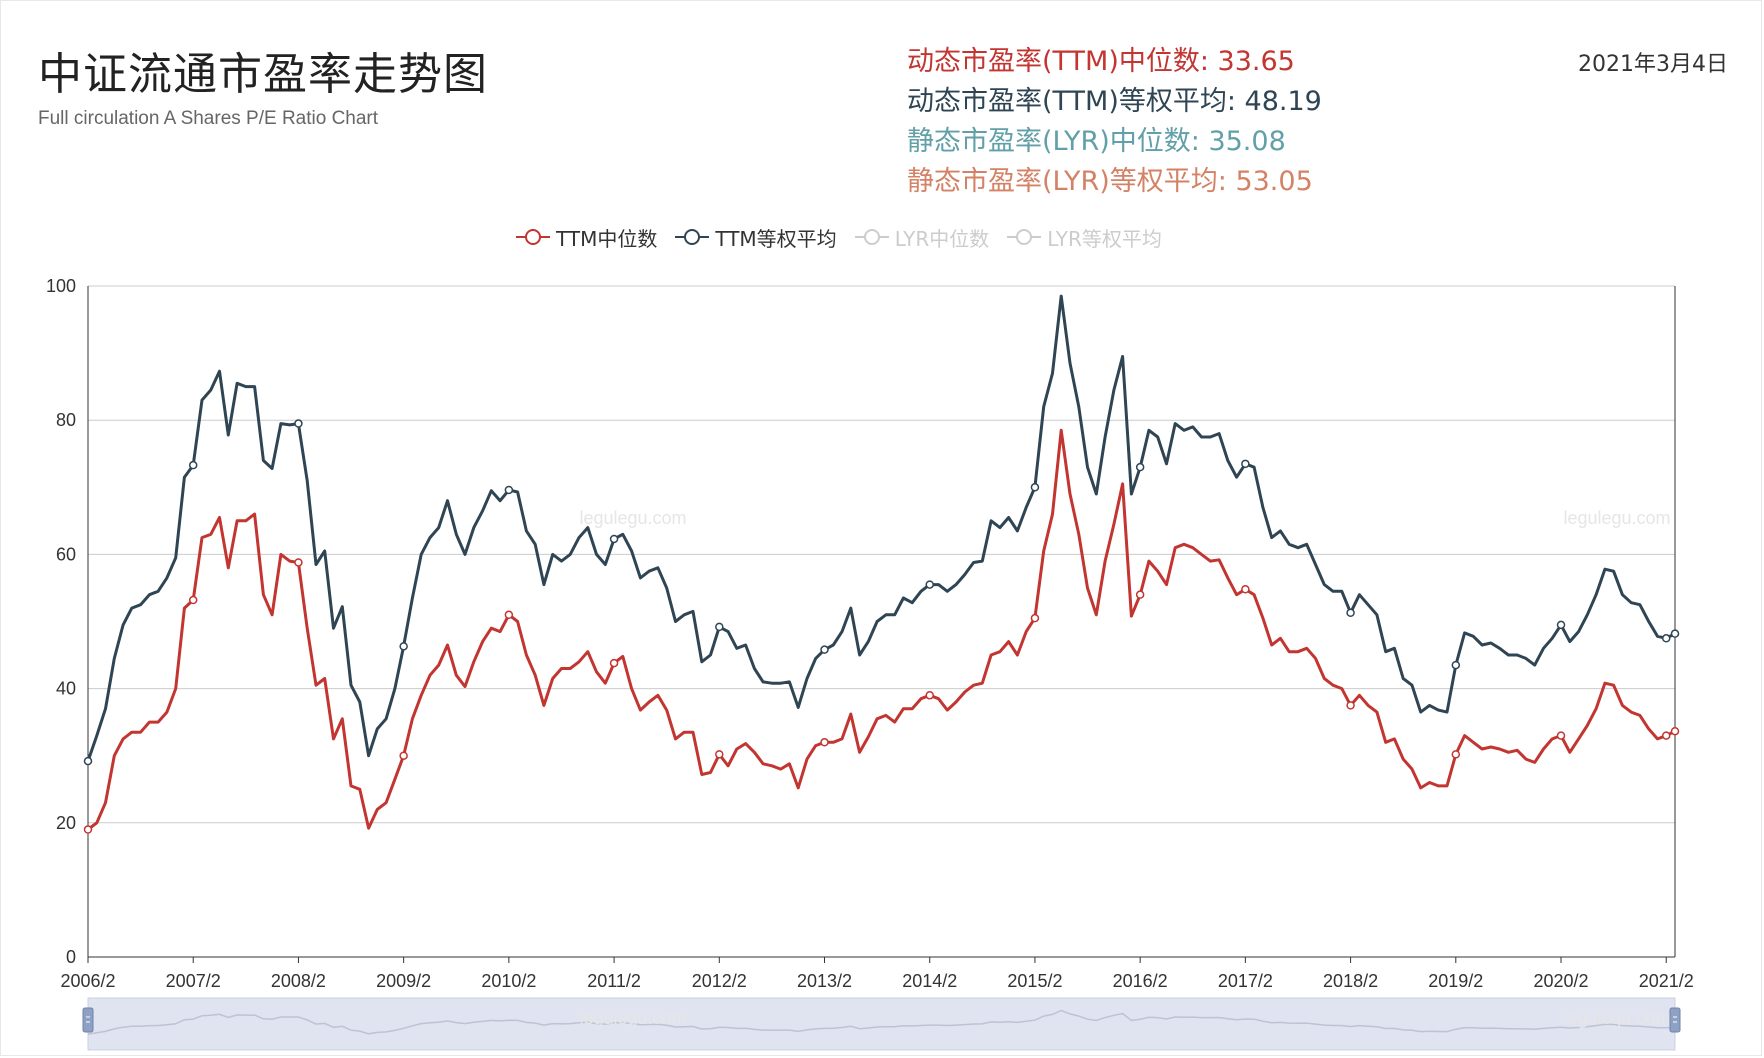 The height and width of the screenshot is (1058, 1764). What do you see at coordinates (1560, 981) in the screenshot?
I see `x-tick-label: 2020/2` at bounding box center [1560, 981].